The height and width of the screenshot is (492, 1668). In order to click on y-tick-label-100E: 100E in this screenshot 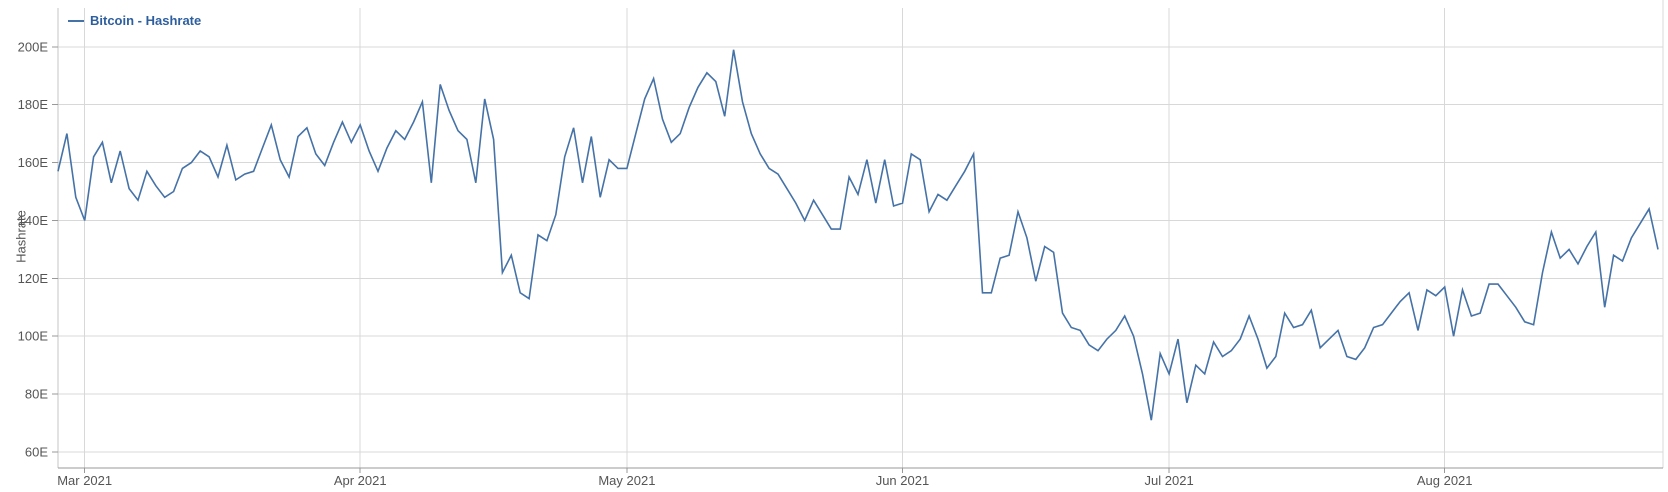, I will do `click(33, 336)`.